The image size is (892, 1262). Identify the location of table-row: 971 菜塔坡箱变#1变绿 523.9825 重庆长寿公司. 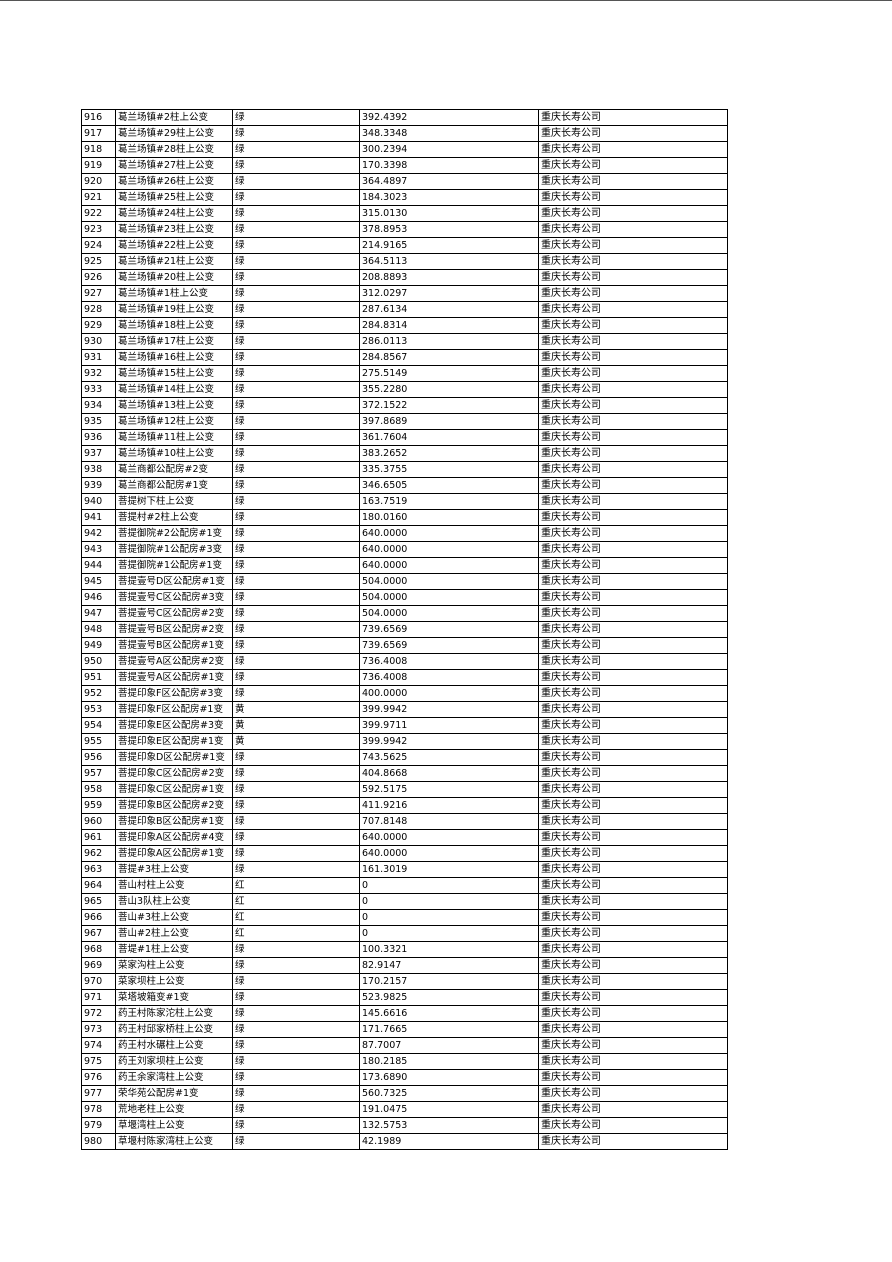
(404, 997).